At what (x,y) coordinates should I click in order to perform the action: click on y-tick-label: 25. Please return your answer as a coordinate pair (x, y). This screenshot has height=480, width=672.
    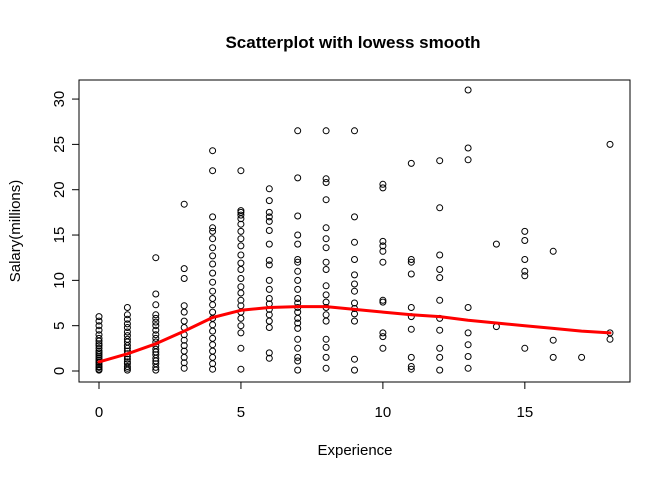
    Looking at the image, I should click on (59, 144).